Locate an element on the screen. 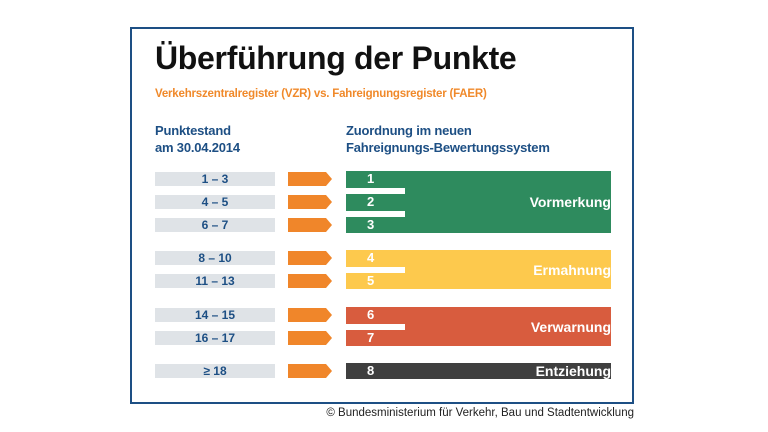 The image size is (768, 432). point-range-box: 1 – 3 is located at coordinates (215, 179).